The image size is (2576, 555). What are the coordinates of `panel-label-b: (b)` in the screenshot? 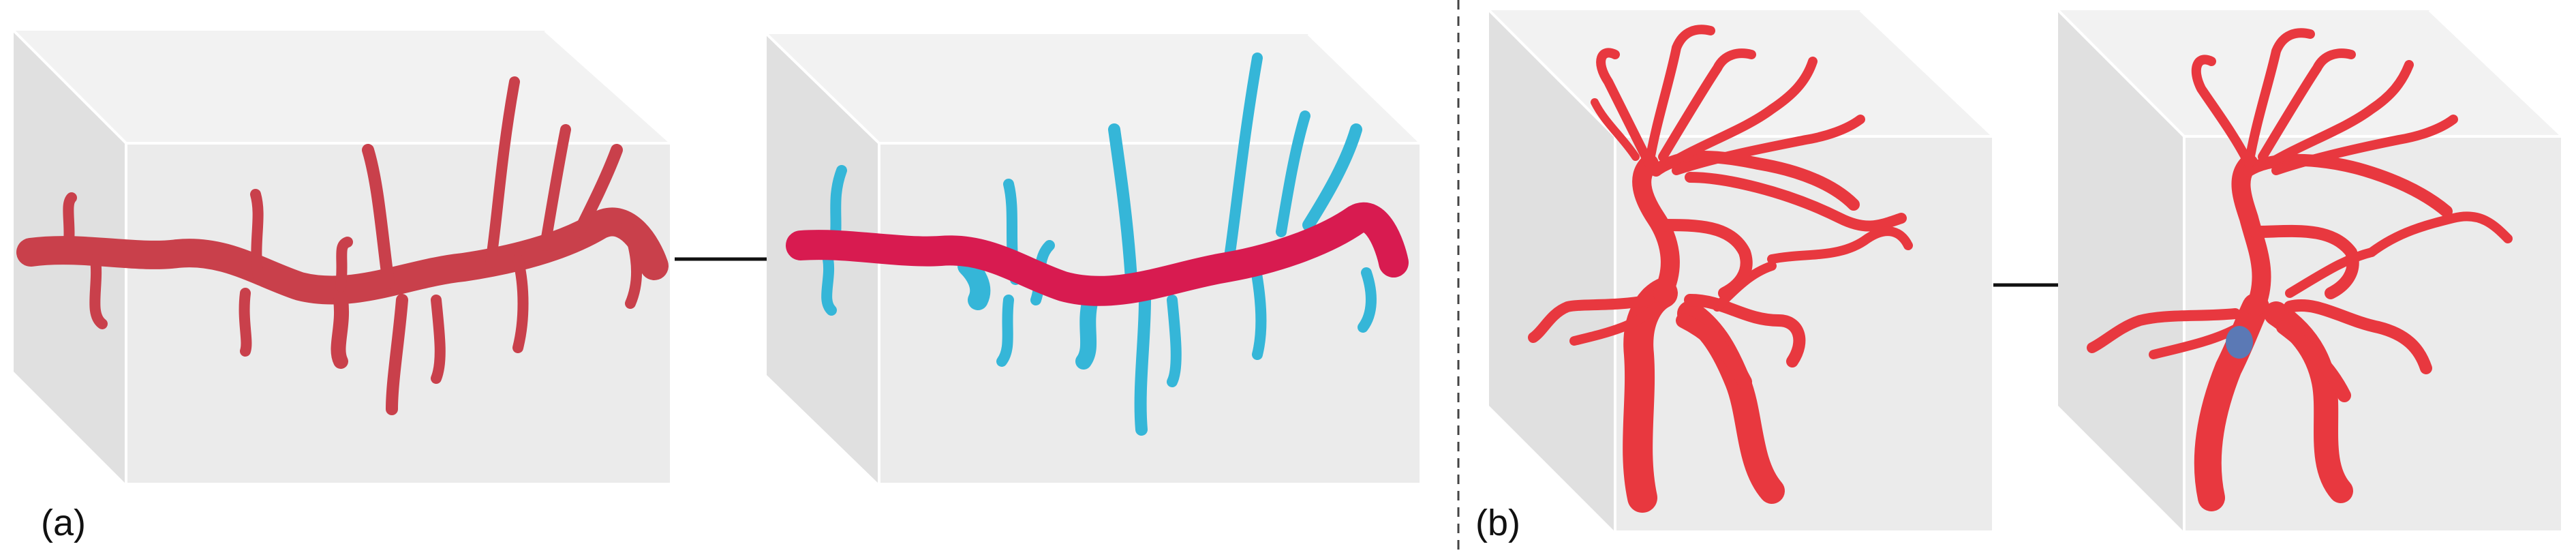 It's located at (1497, 522).